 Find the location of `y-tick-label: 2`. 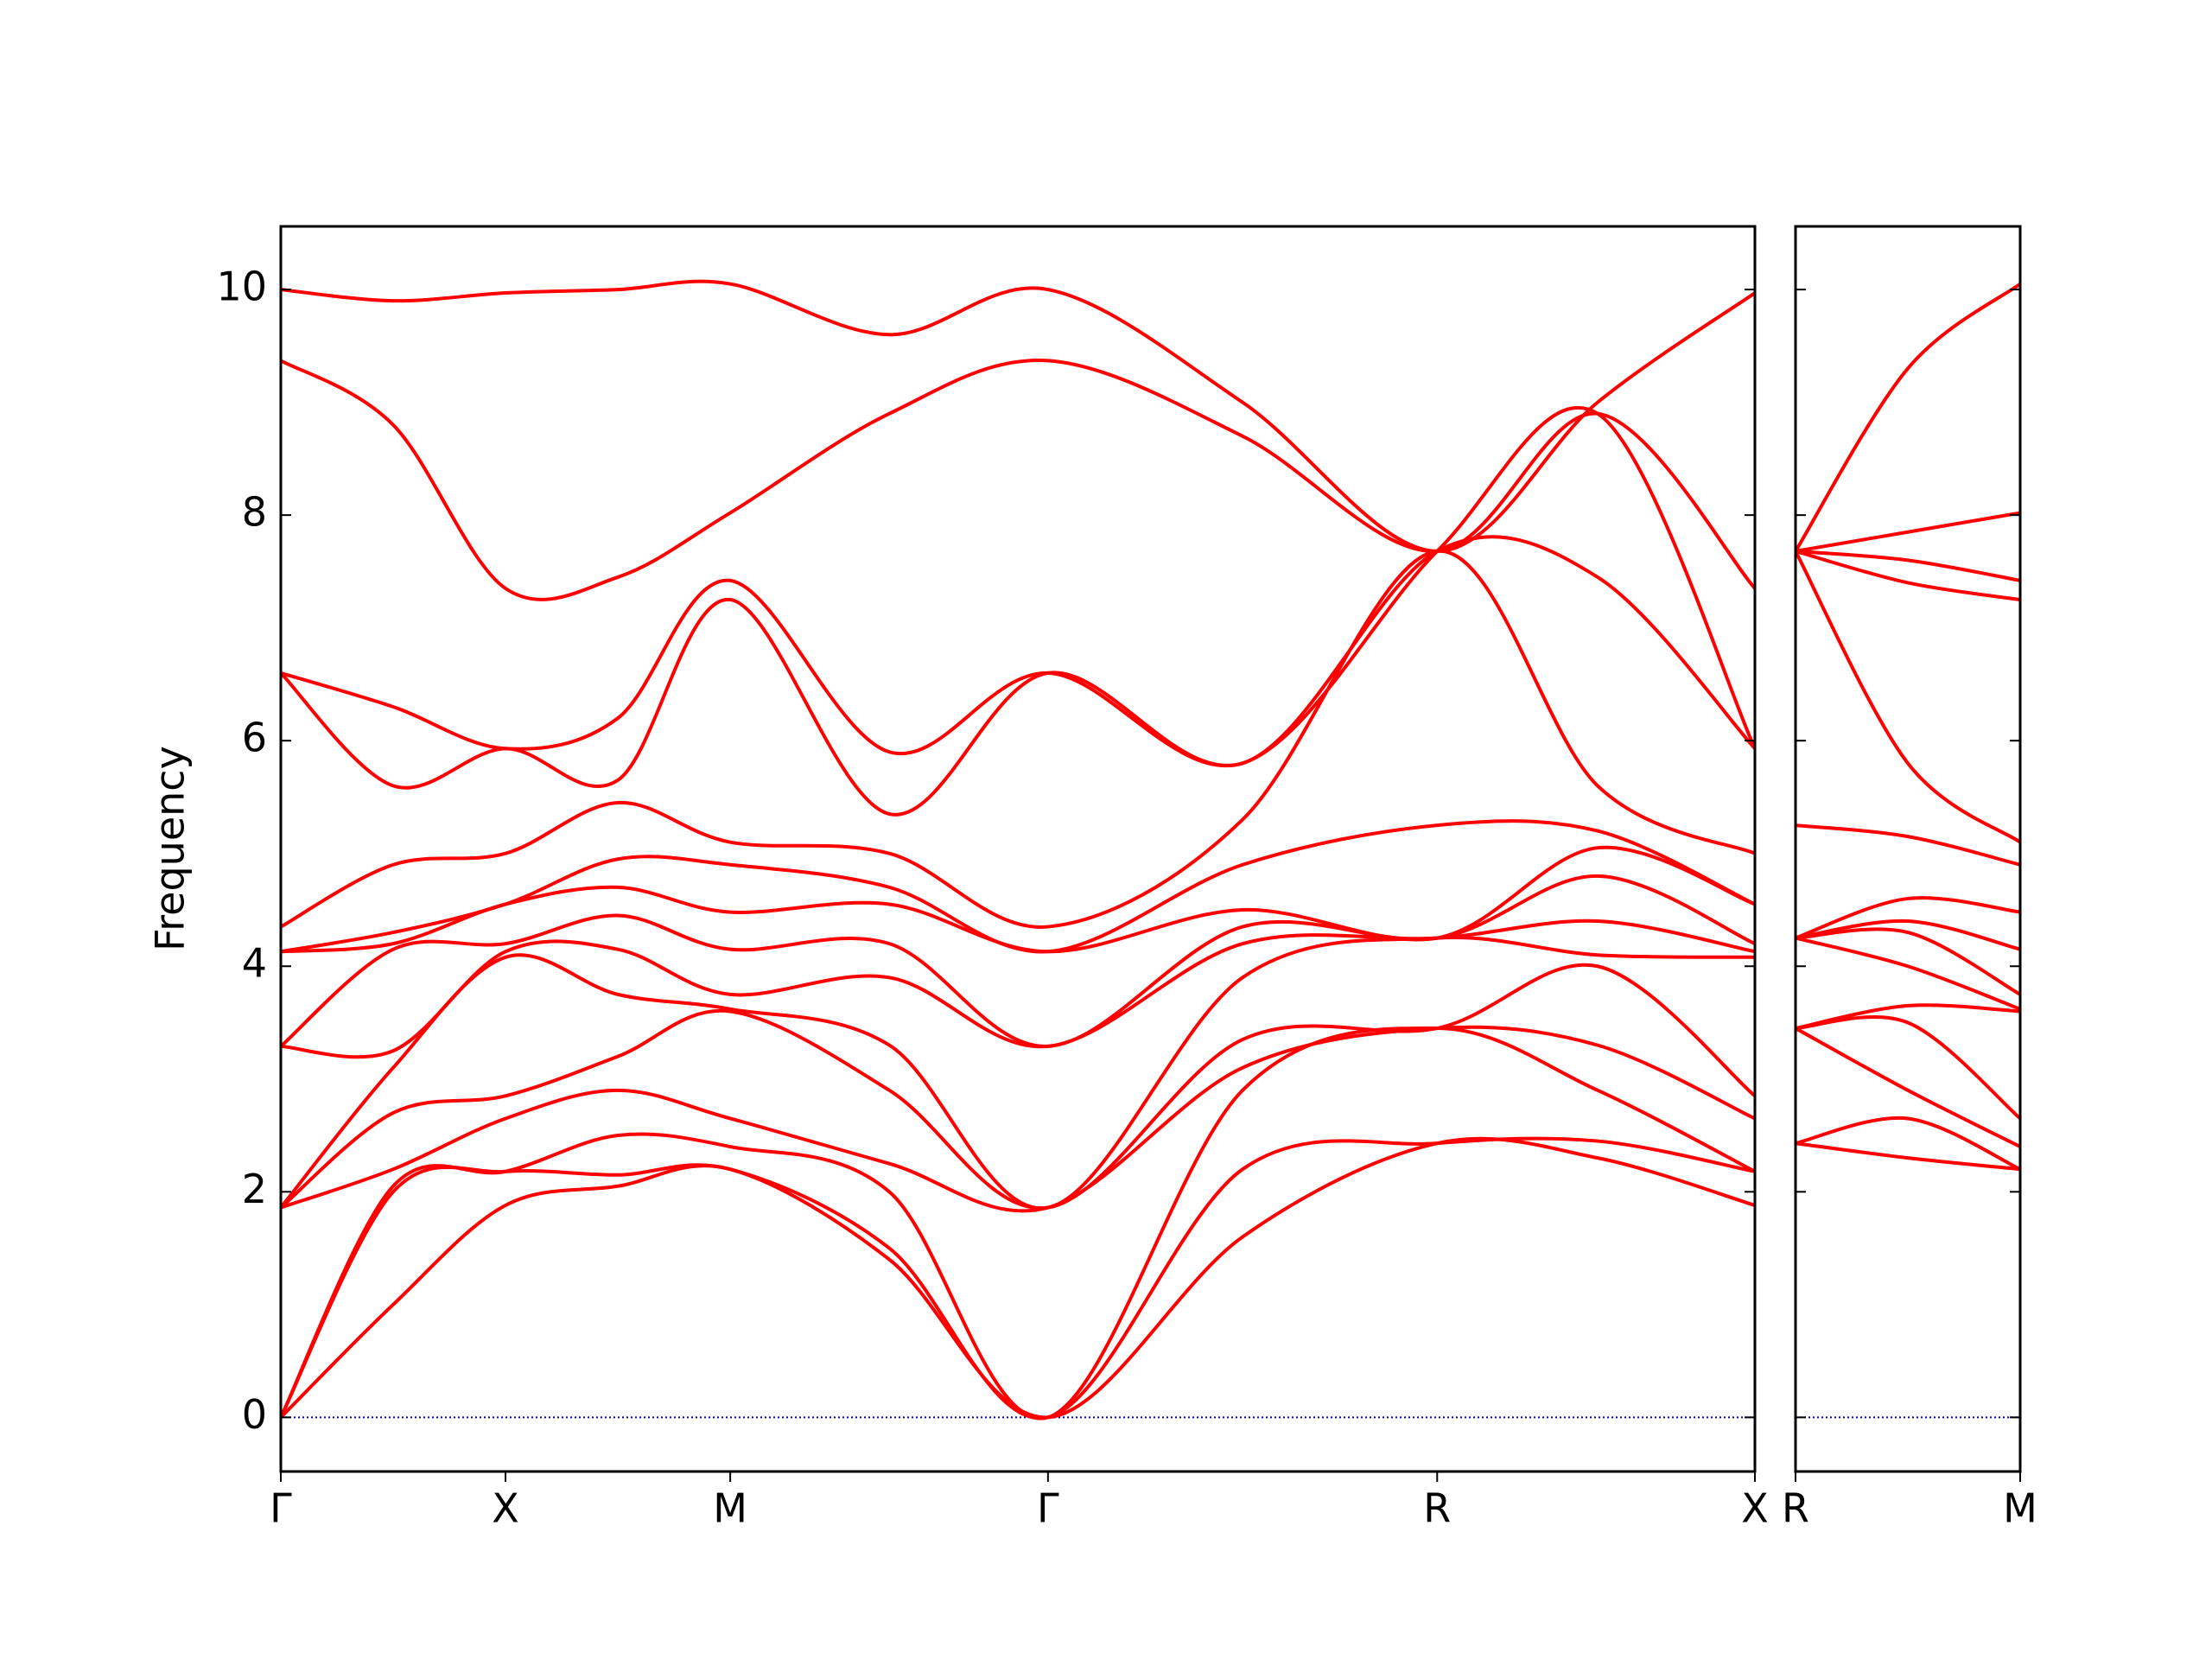

y-tick-label: 2 is located at coordinates (254, 1189).